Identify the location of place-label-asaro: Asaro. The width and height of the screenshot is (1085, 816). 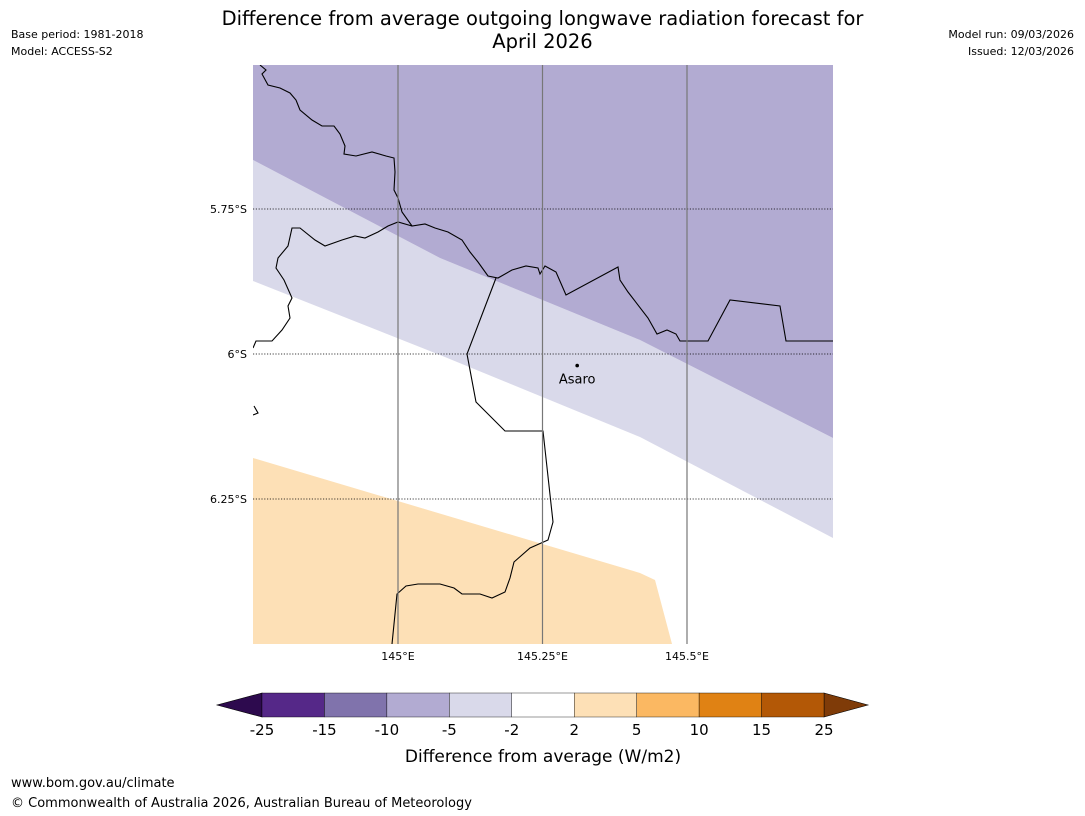
(577, 380).